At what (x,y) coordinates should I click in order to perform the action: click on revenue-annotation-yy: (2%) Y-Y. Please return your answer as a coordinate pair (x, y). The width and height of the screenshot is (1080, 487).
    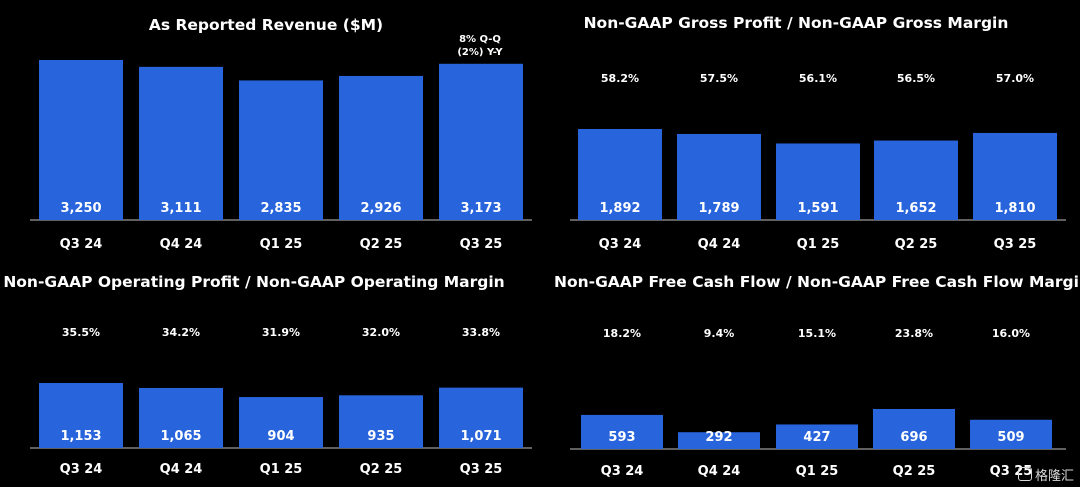
    Looking at the image, I should click on (480, 52).